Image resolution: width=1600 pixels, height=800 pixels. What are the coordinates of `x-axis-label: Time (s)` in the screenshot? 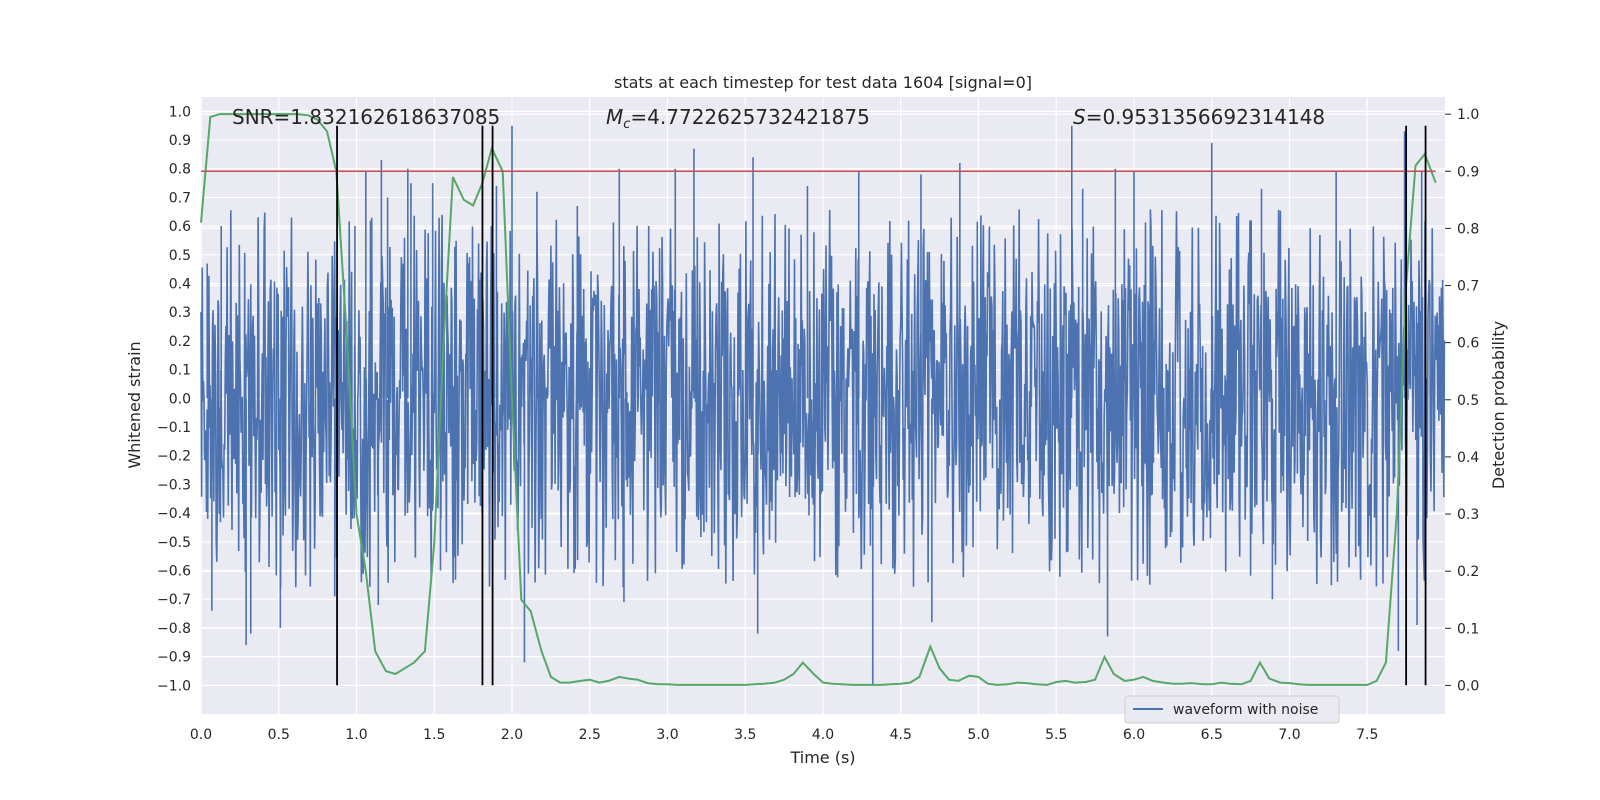 It's located at (822, 757).